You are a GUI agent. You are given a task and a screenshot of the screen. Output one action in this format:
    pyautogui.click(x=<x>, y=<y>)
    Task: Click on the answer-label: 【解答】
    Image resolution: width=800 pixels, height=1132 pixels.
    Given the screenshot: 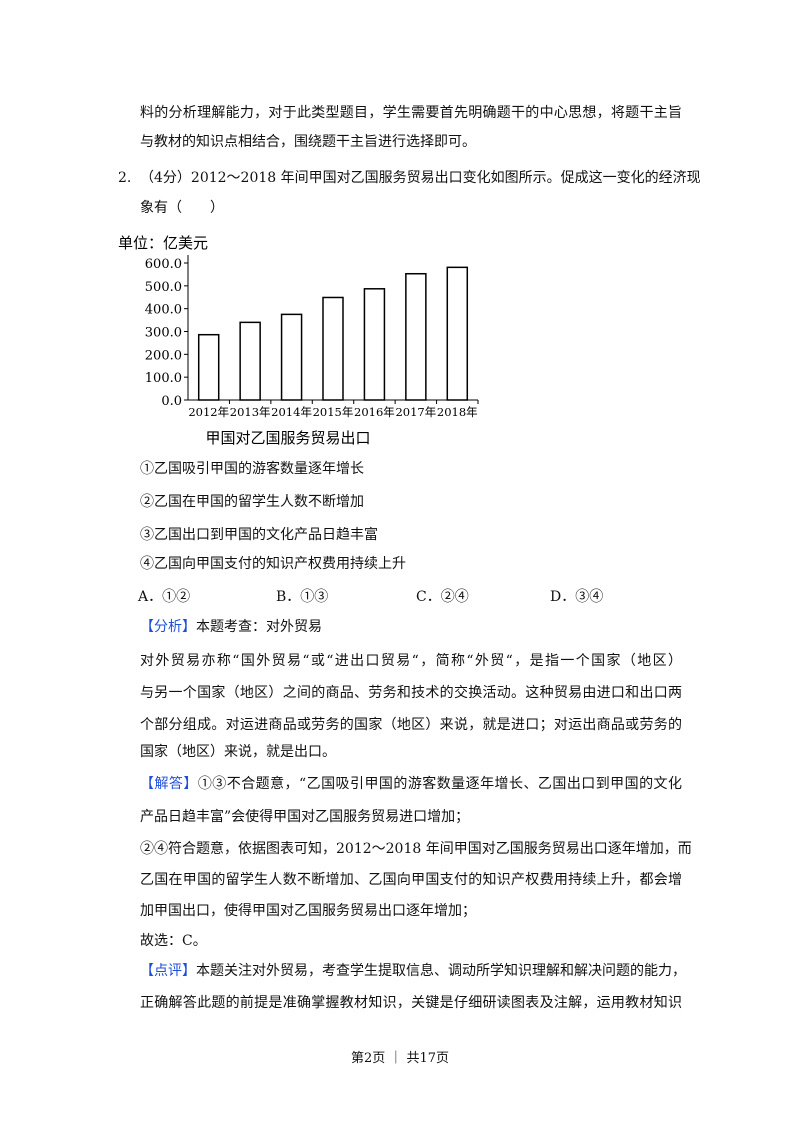 What is the action you would take?
    pyautogui.click(x=169, y=784)
    